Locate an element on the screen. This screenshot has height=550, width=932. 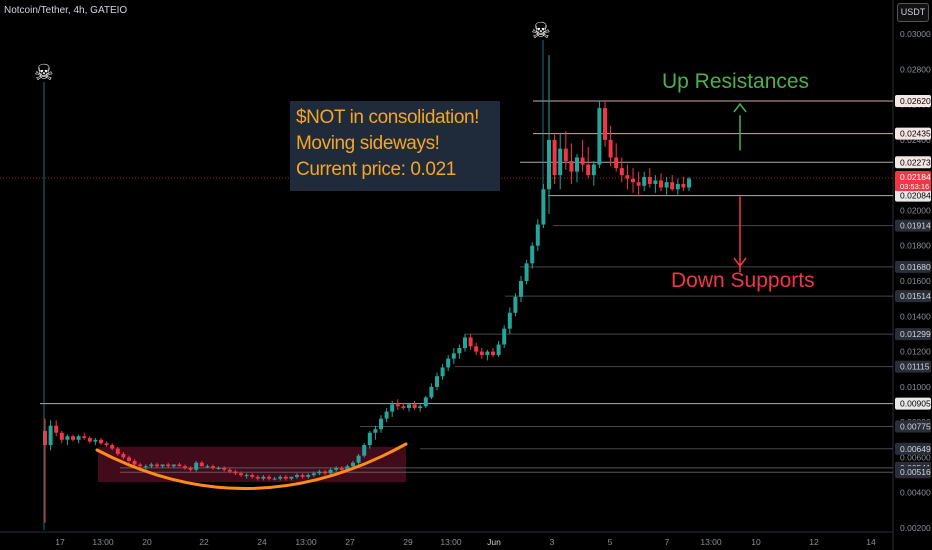
support-price-tag: 0.01115 is located at coordinates (915, 367).